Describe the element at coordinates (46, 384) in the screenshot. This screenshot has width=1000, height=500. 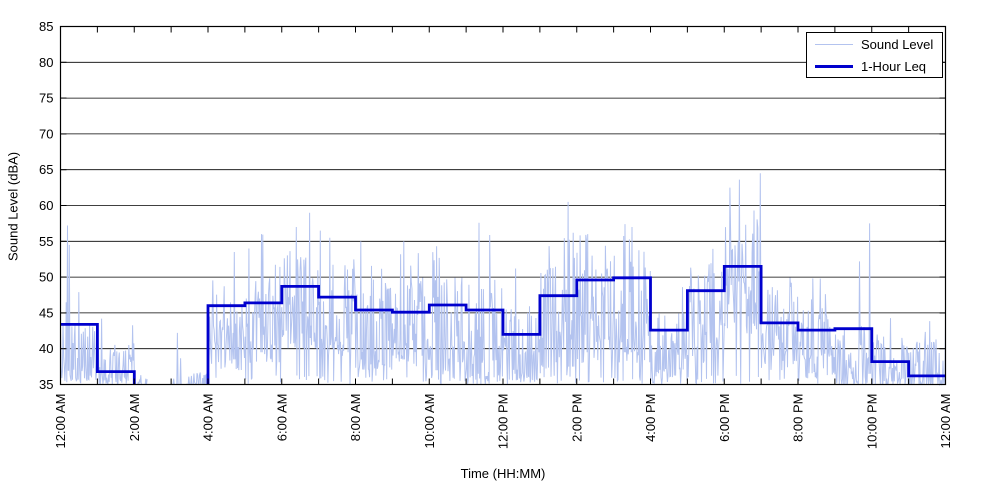
I see `y-tick-label: 35` at that location.